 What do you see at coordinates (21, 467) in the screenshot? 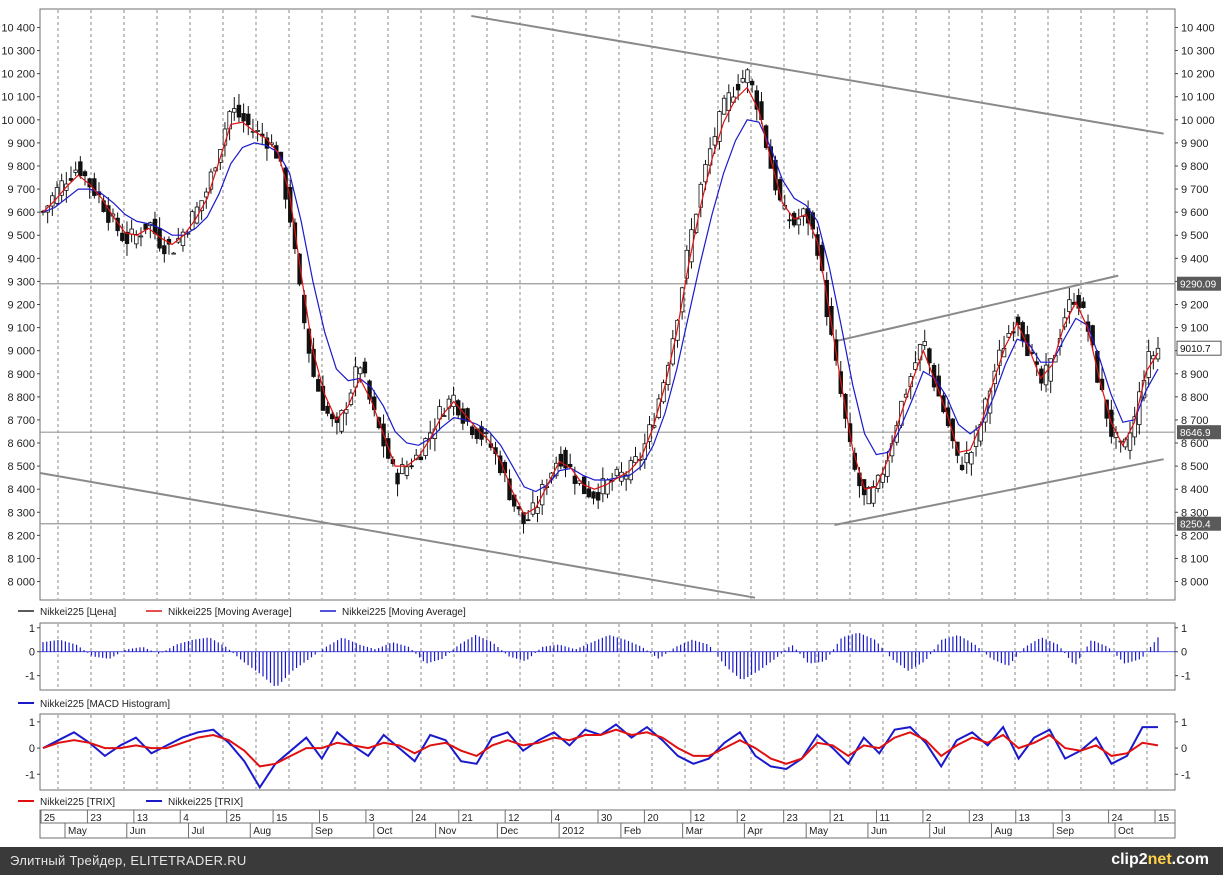
I see `y-tick-label-left: 8 500` at bounding box center [21, 467].